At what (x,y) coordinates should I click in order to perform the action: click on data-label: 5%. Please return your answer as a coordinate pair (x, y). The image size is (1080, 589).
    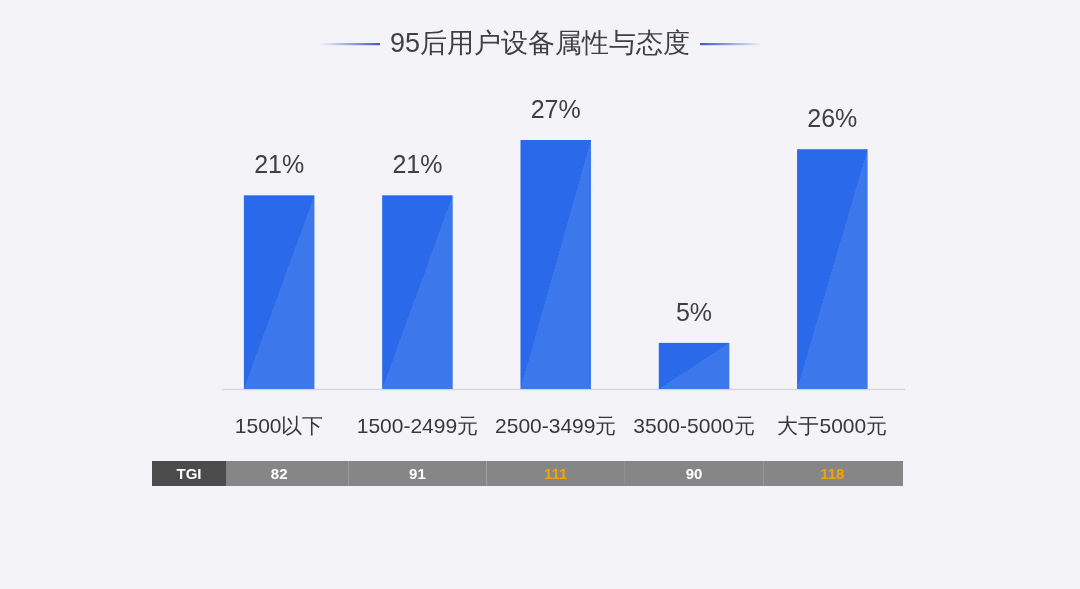
    Looking at the image, I should click on (694, 311).